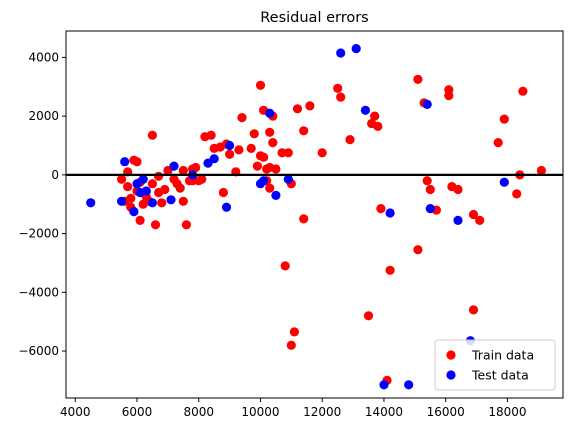 This screenshot has height=433, width=572. I want to click on y-tick-label: −2000, so click(38, 234).